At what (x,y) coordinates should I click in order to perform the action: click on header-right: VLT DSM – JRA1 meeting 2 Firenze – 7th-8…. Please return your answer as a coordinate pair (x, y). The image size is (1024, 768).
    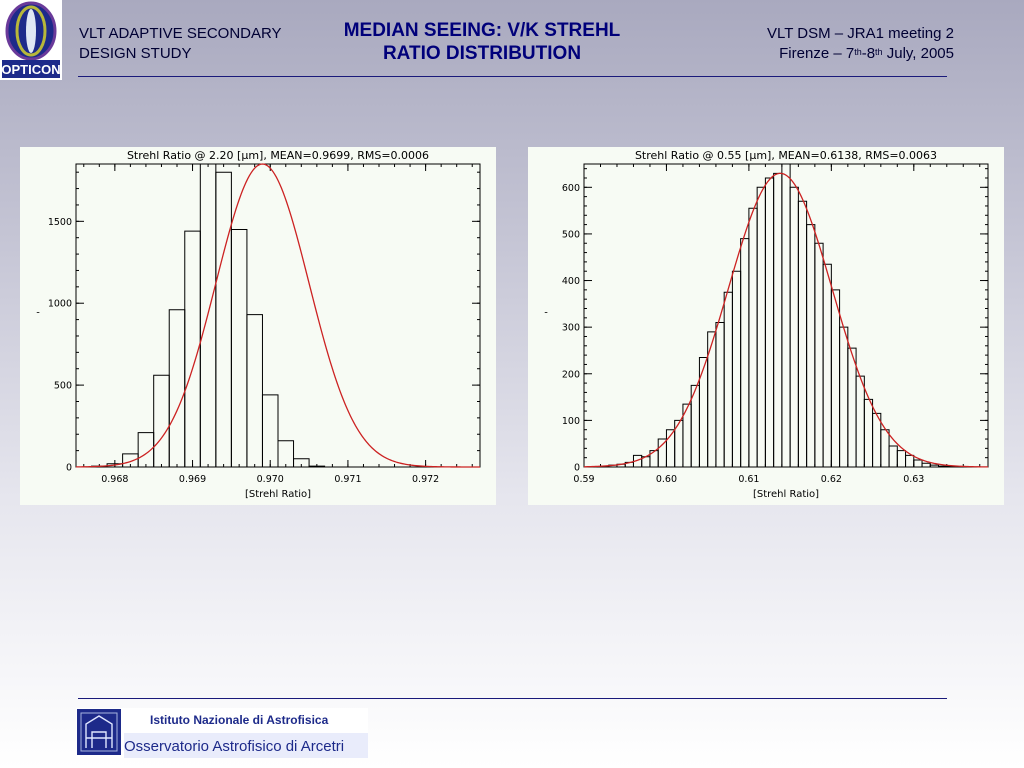
    Looking at the image, I should click on (860, 44).